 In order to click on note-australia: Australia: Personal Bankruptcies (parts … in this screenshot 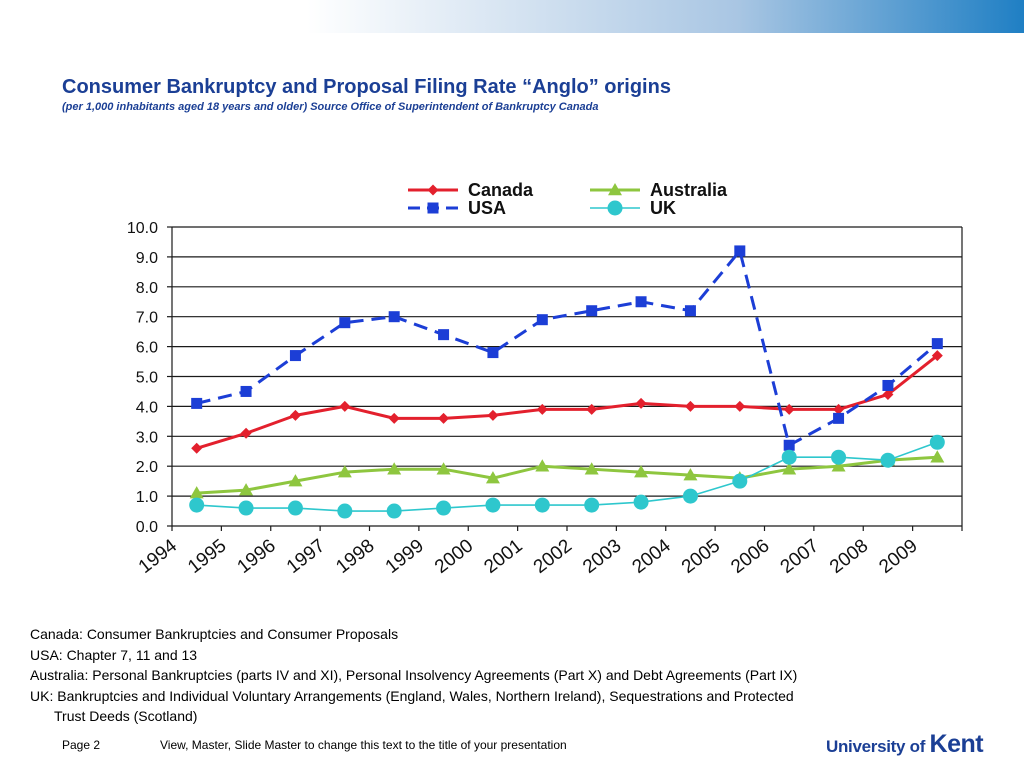, I will do `click(414, 675)`.